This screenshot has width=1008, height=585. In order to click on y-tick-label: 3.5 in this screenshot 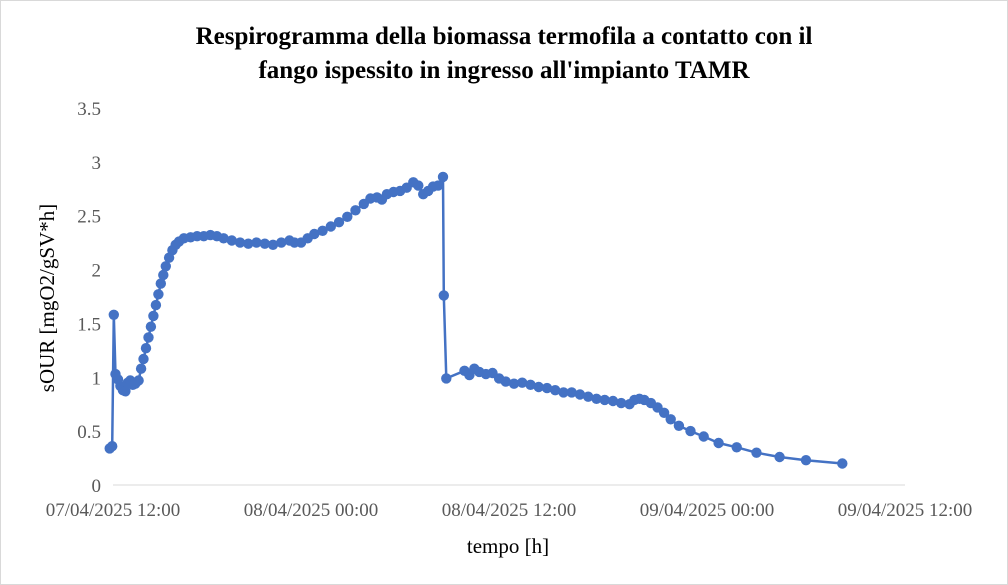, I will do `click(89, 109)`.